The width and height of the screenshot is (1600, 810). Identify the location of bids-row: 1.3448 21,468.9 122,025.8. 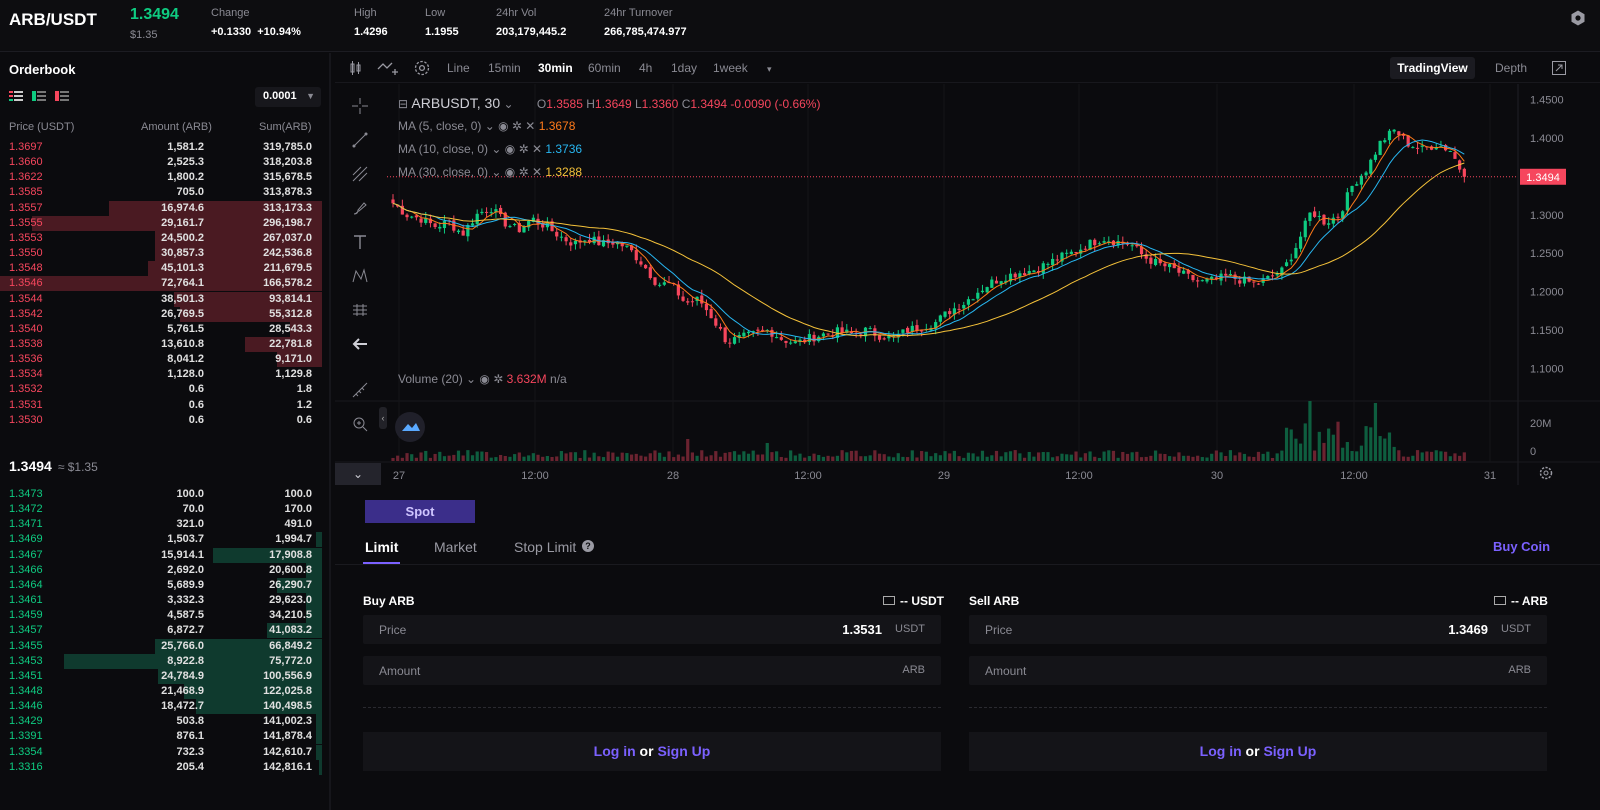
(161, 691).